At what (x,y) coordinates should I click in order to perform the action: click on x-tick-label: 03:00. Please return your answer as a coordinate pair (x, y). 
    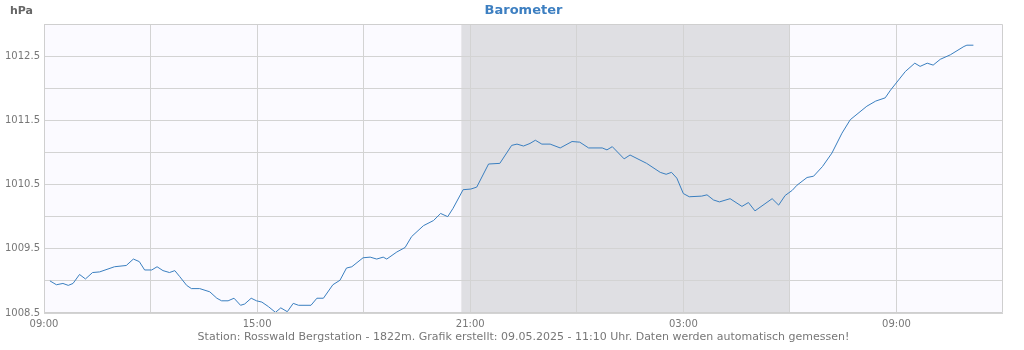
    Looking at the image, I should click on (683, 323).